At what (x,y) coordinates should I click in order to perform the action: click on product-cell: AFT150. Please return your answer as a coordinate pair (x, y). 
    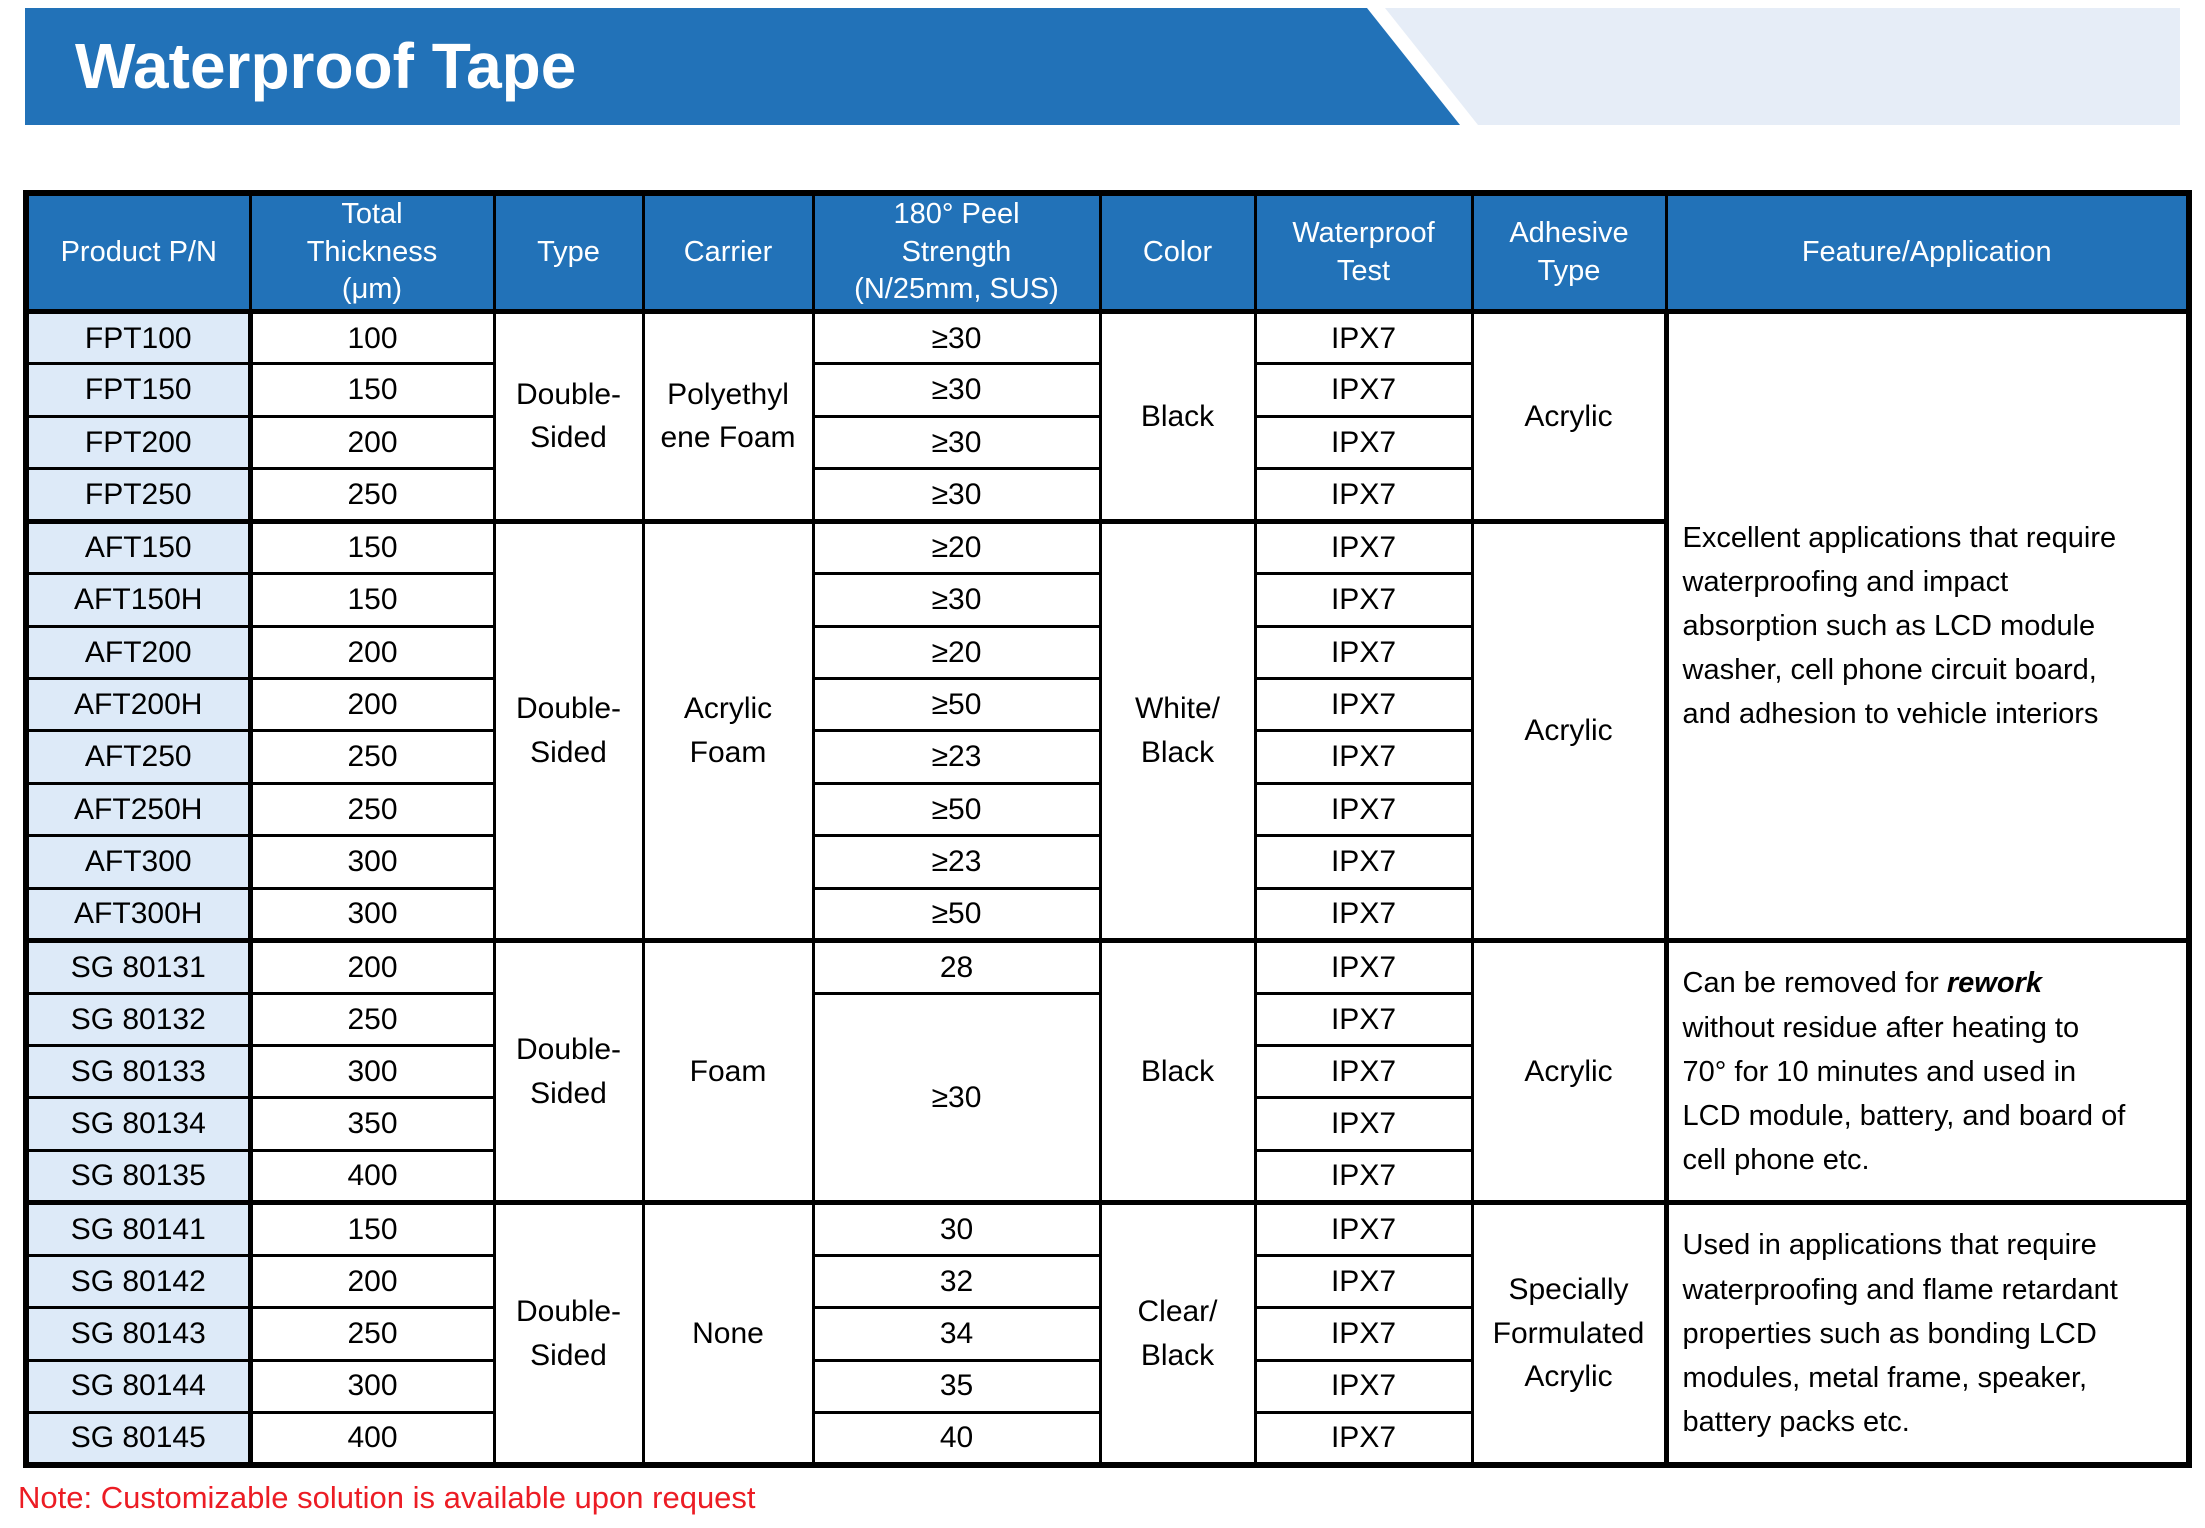
    Looking at the image, I should click on (138, 547).